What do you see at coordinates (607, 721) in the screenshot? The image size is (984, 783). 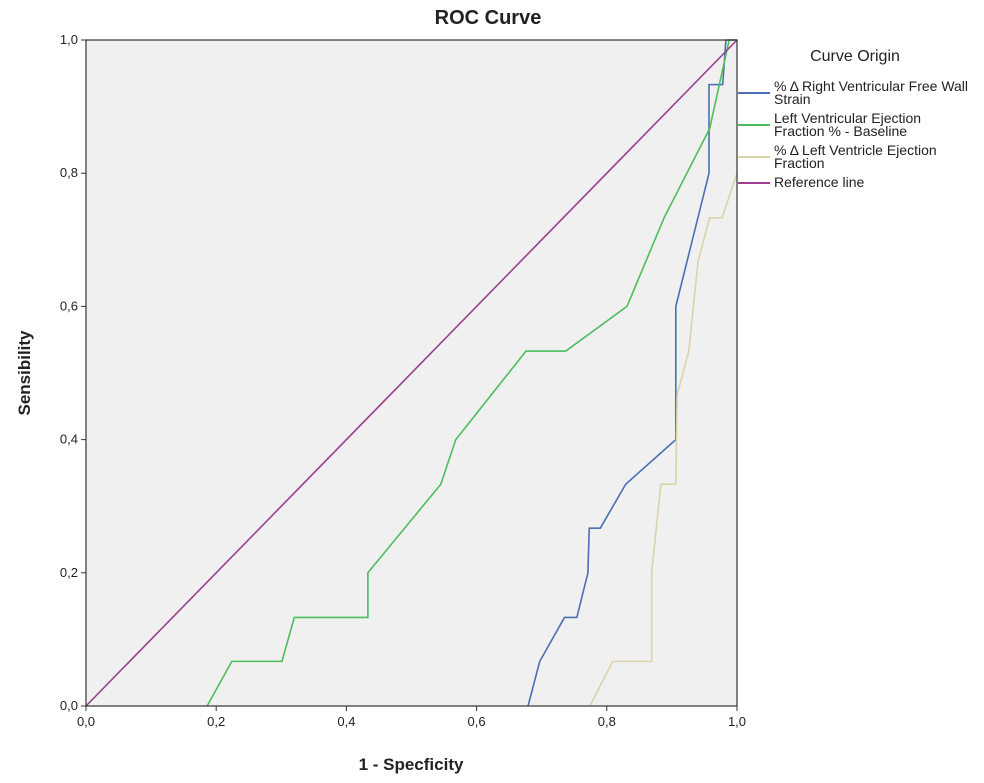 I see `x-tick-label: 0,8` at bounding box center [607, 721].